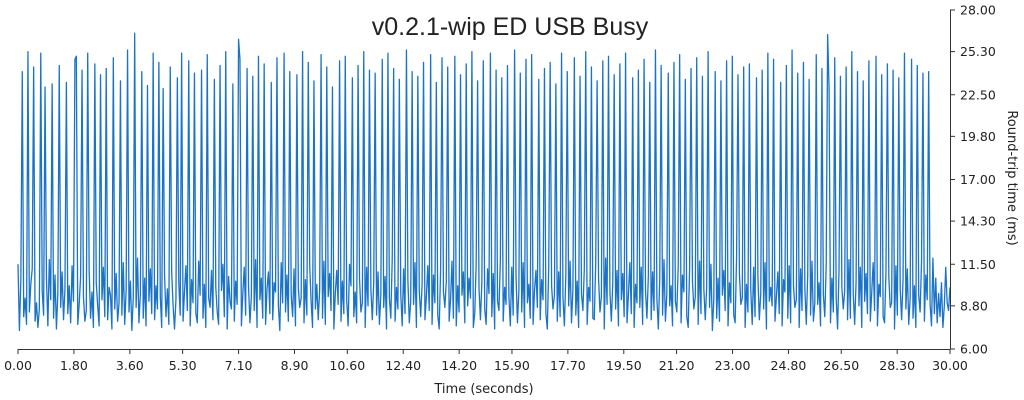 The height and width of the screenshot is (400, 1024). I want to click on x-tick-label: 26.50, so click(841, 365).